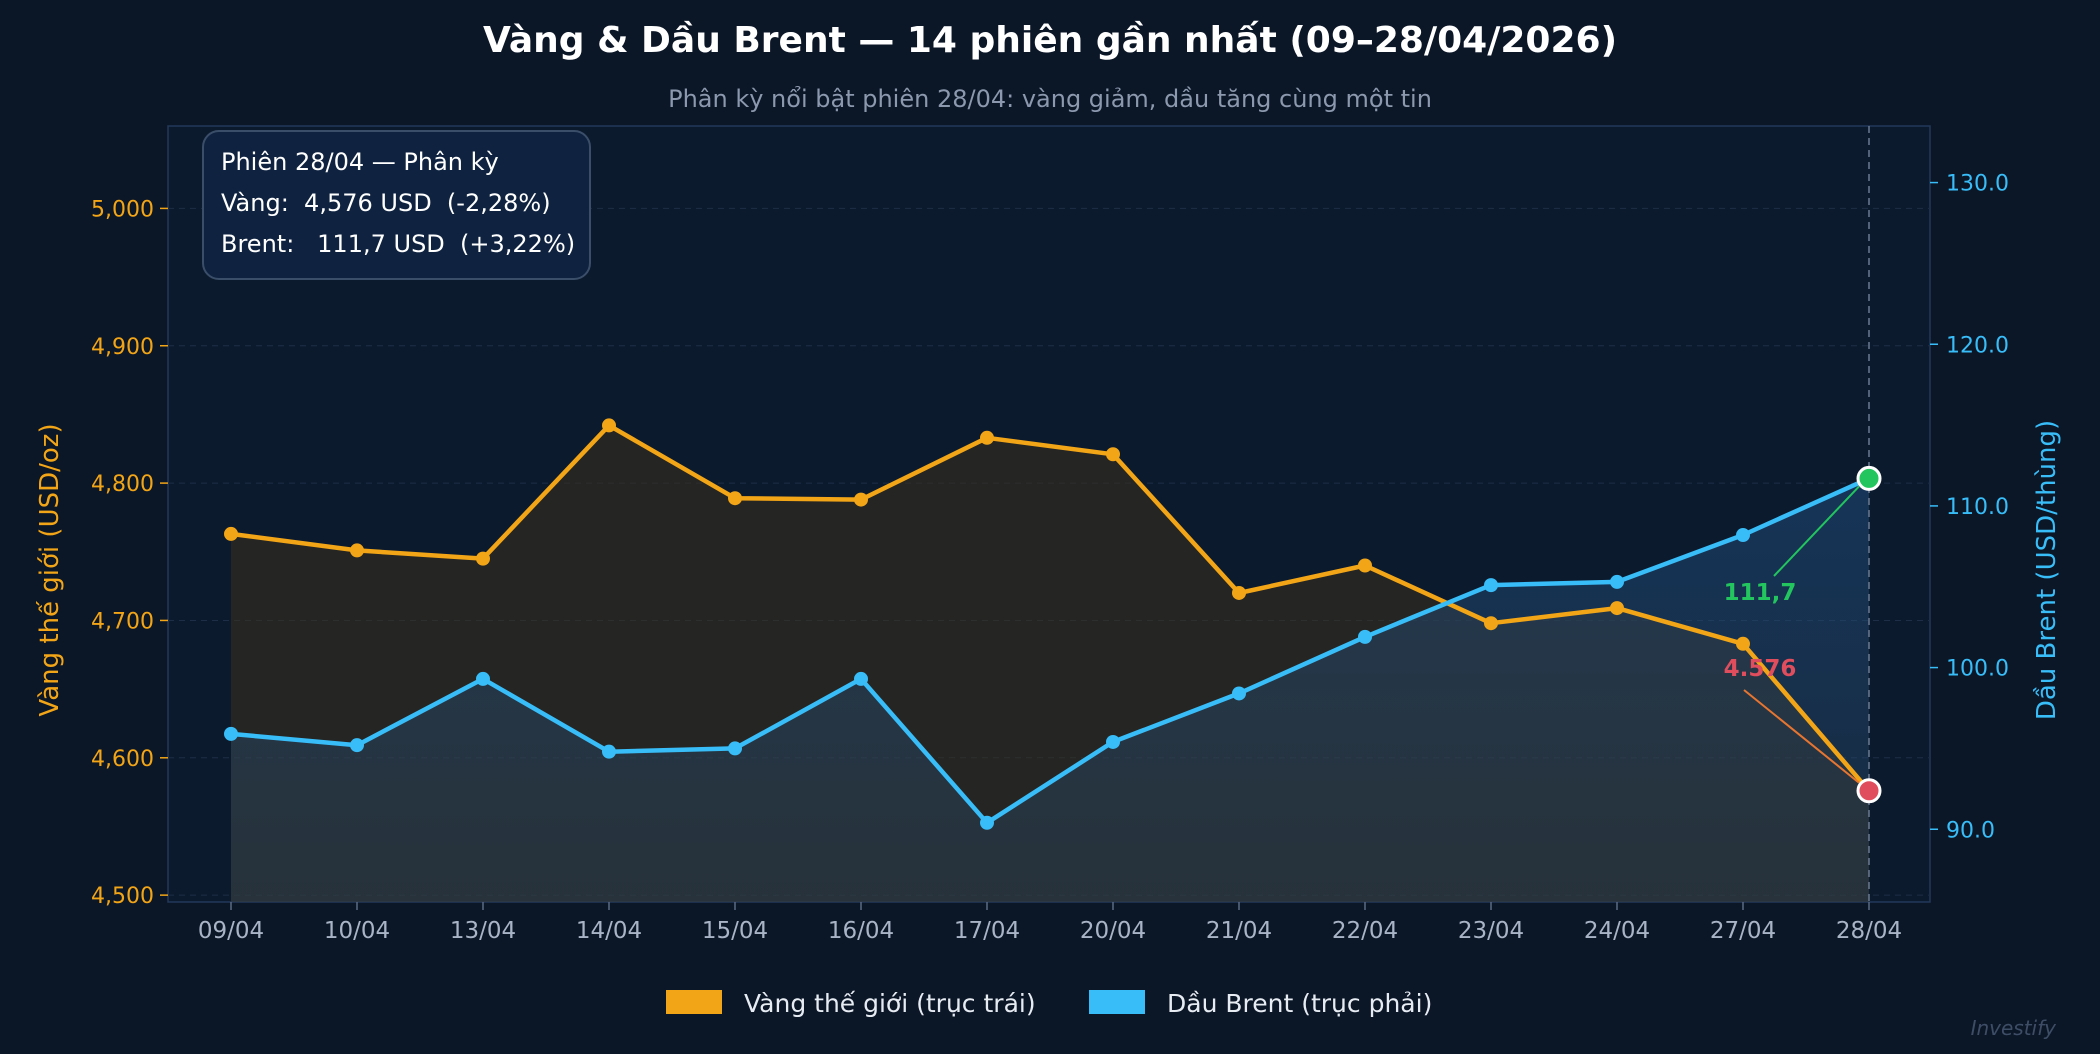 This screenshot has width=2100, height=1054. I want to click on x-tick-label: 17/04, so click(987, 931).